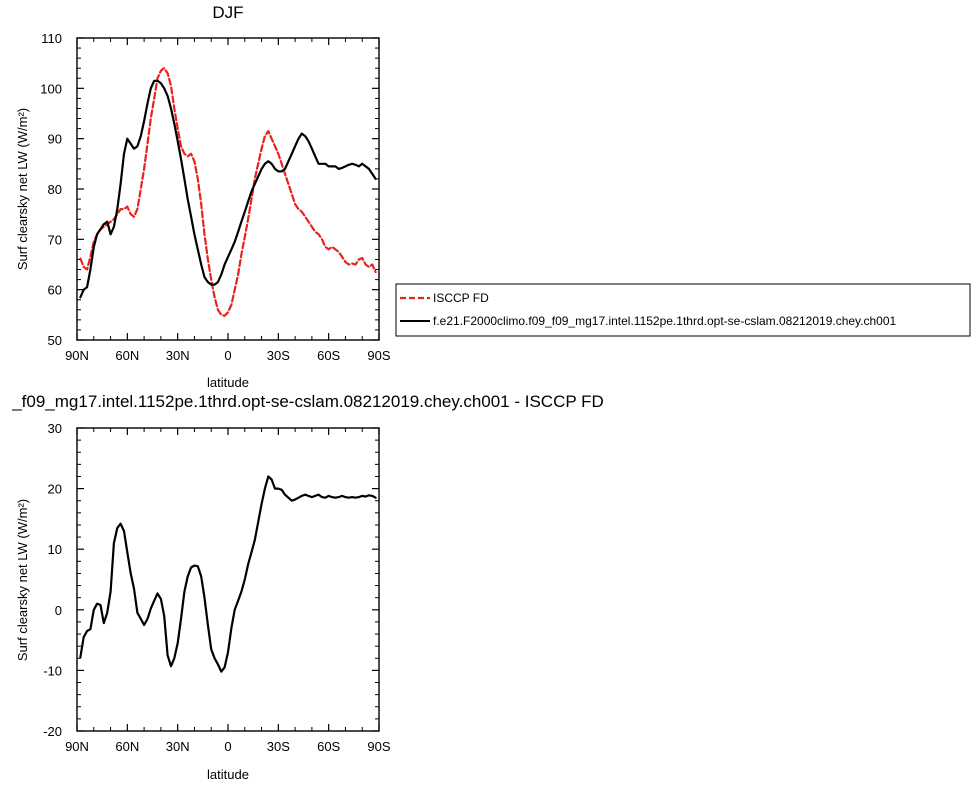 The image size is (976, 790). I want to click on y-tick-label: 100, so click(51, 88).